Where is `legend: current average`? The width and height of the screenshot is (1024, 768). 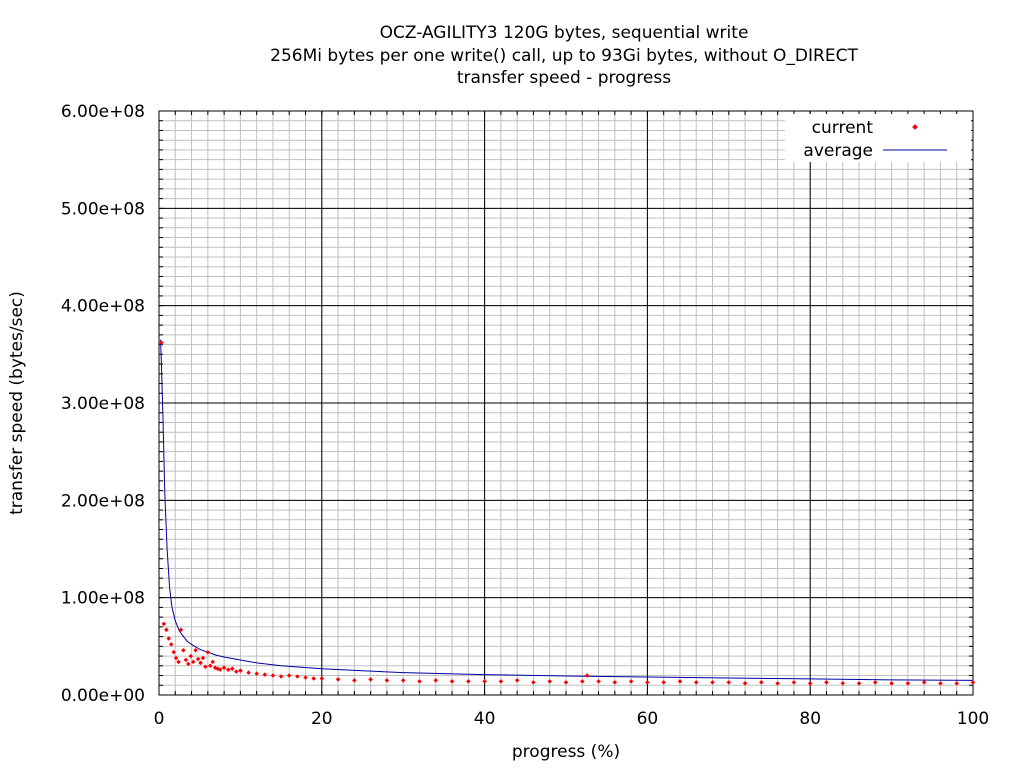
legend: current average is located at coordinates (878, 138).